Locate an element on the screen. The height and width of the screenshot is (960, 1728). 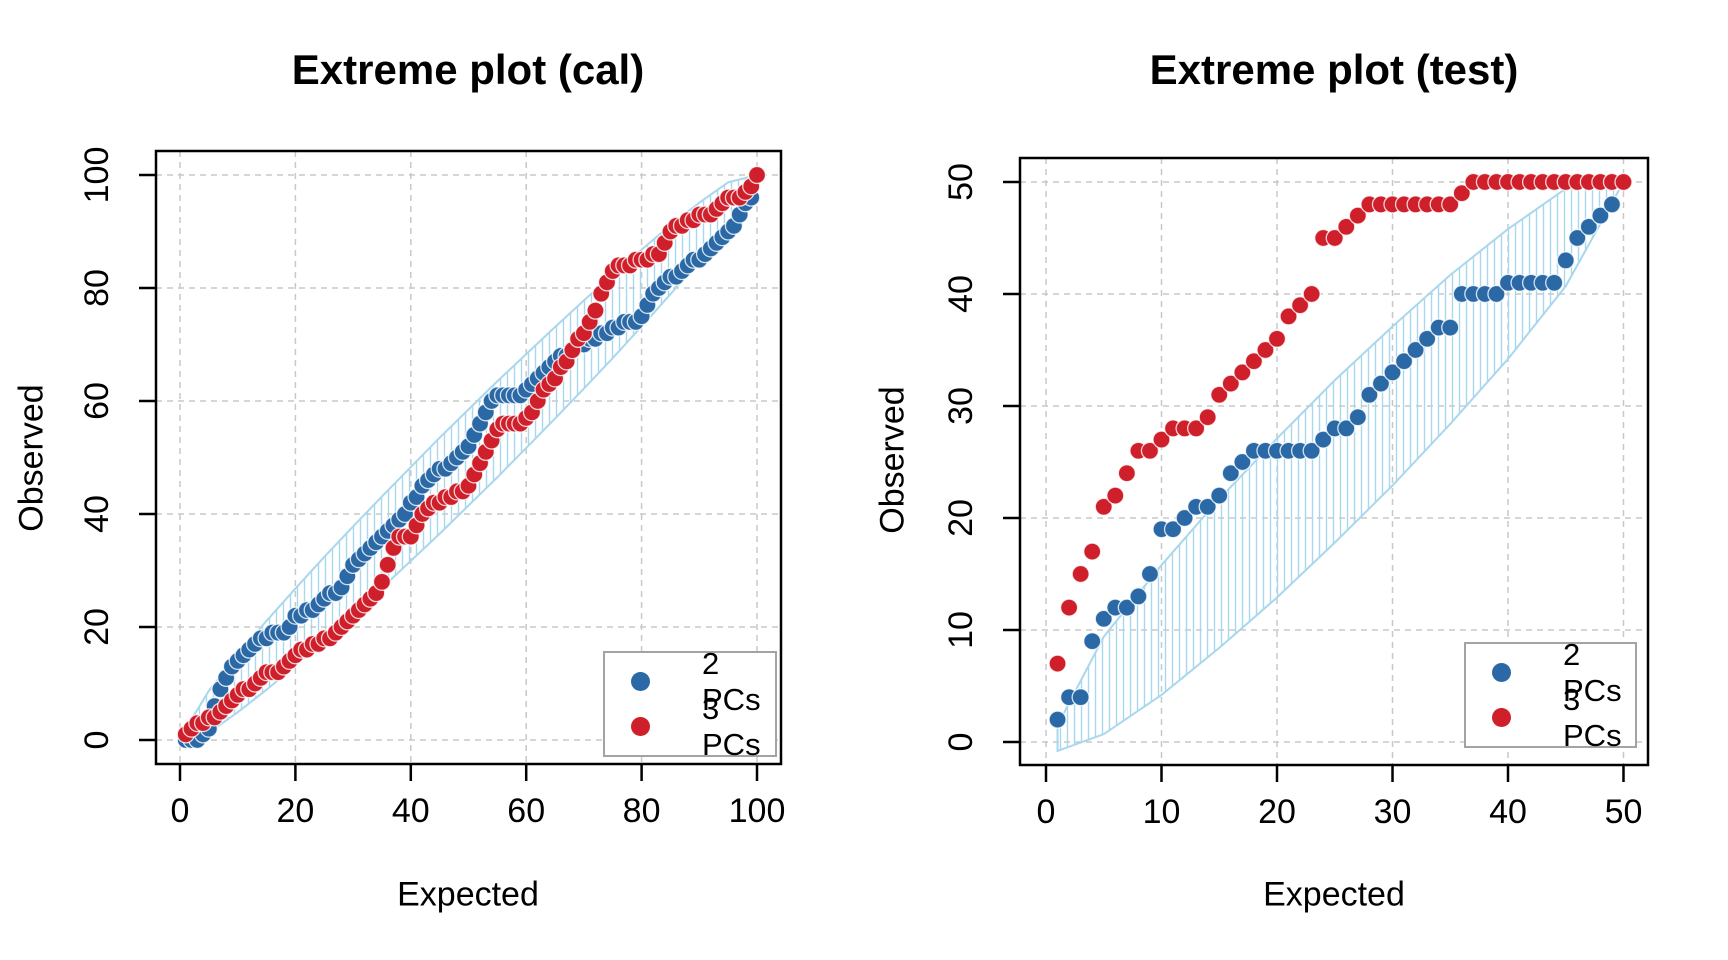
legend-test: 2 PCs 3 PCs is located at coordinates (1550, 695).